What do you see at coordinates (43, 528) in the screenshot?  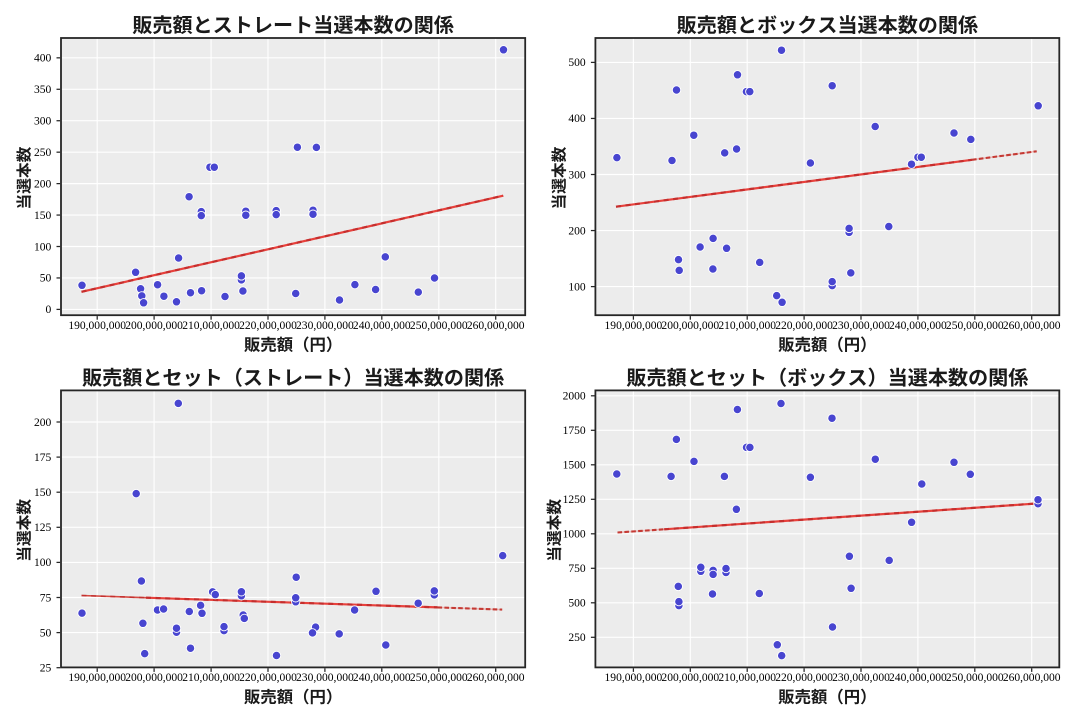 I see `svg-text: 125` at bounding box center [43, 528].